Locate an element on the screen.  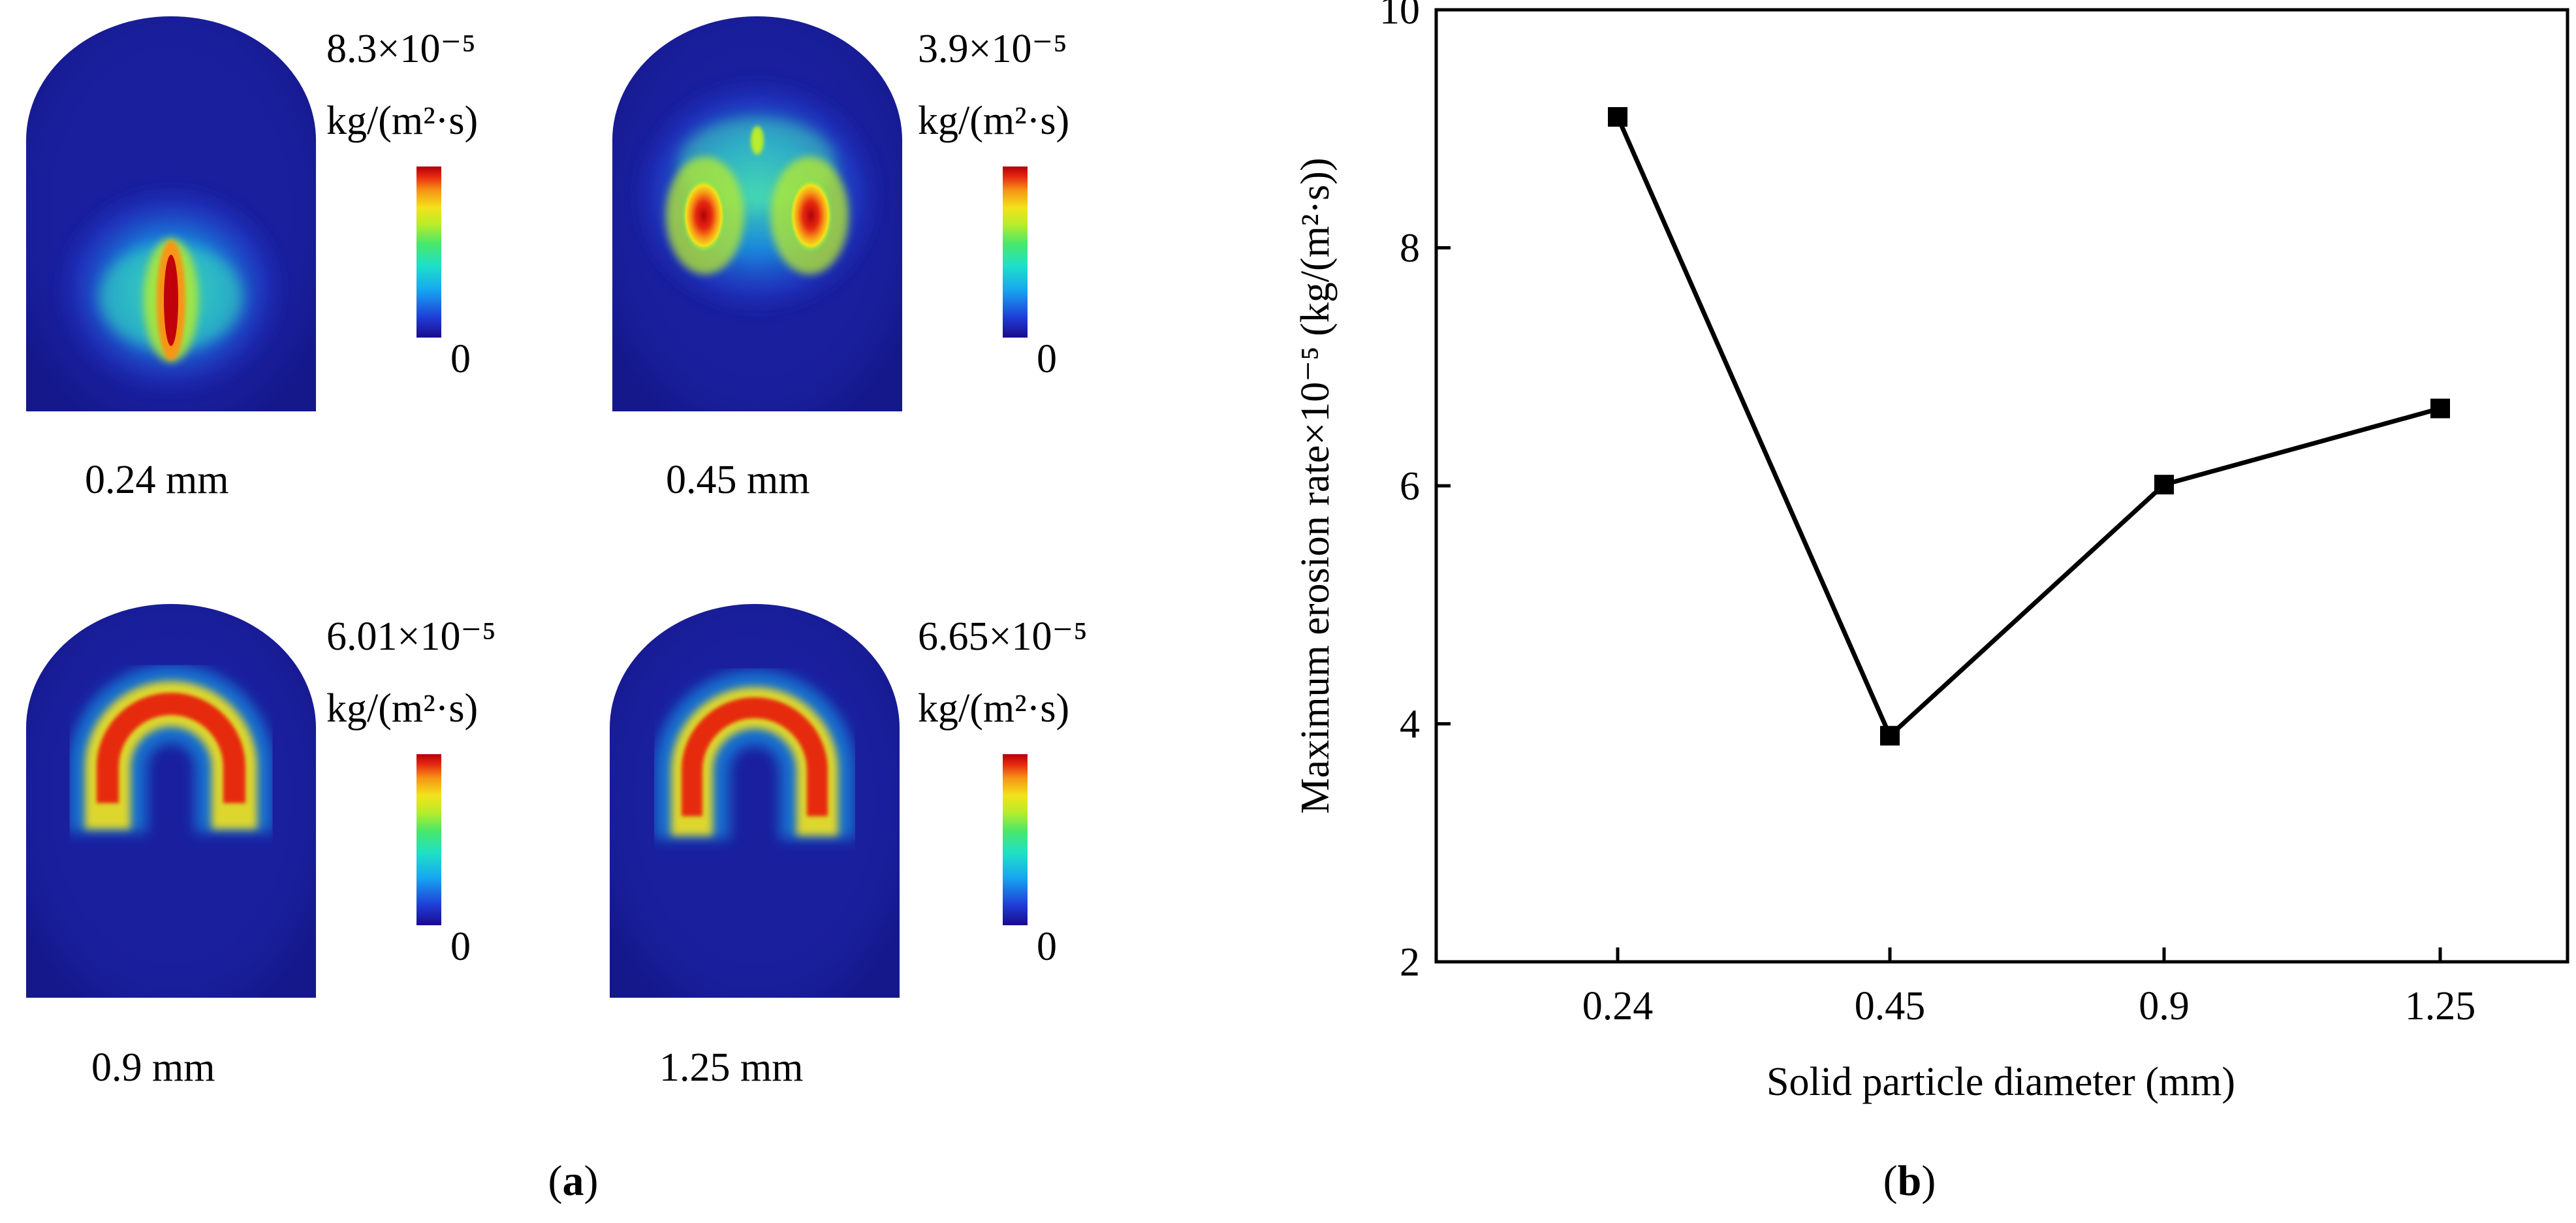
contour-plot-0.24mm: 8.3×10⁻⁵ kg/(m²·s) 0 0.24 mm is located at coordinates (252, 259).